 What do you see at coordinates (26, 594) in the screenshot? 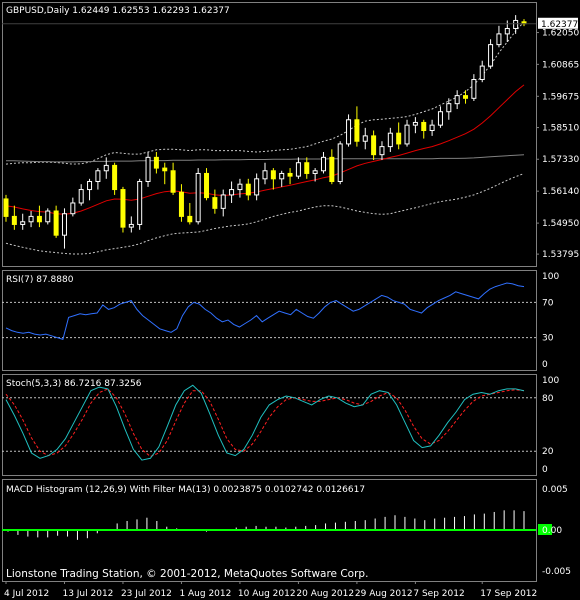
I see `x-tick-label: 4 Jul 2012` at bounding box center [26, 594].